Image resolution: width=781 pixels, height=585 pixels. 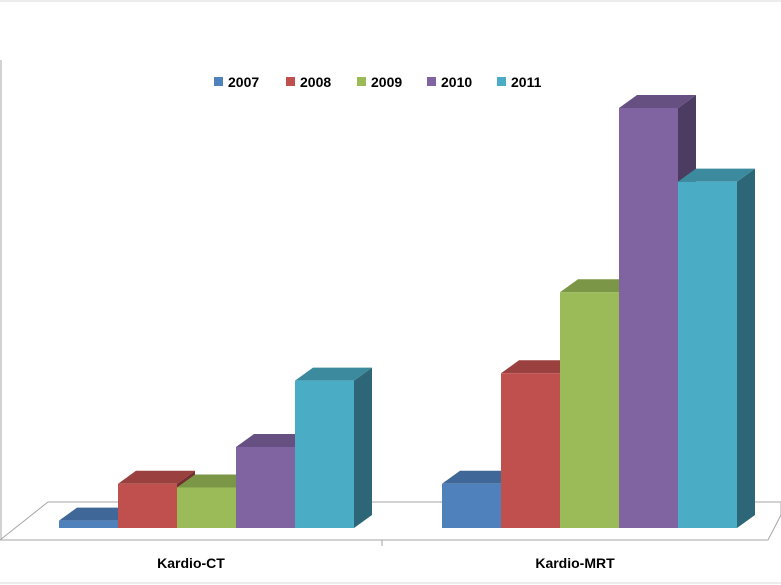 I want to click on bar-kardio-mrt-2011, so click(x=716, y=348).